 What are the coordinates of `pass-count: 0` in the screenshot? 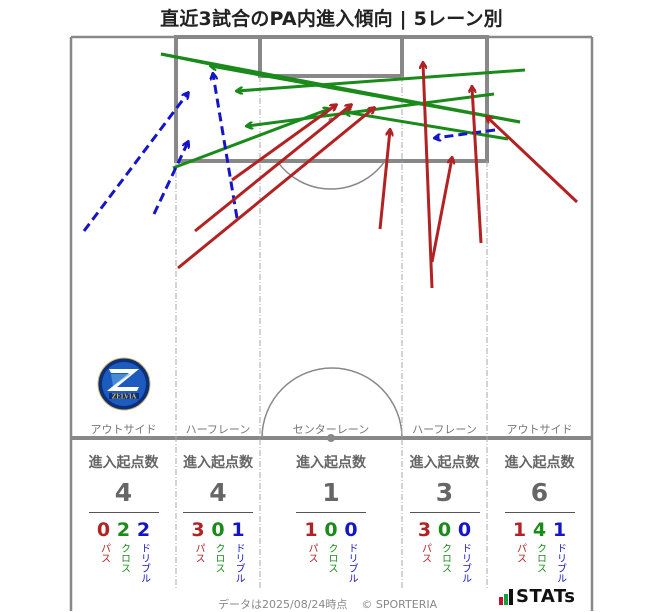 It's located at (103, 530).